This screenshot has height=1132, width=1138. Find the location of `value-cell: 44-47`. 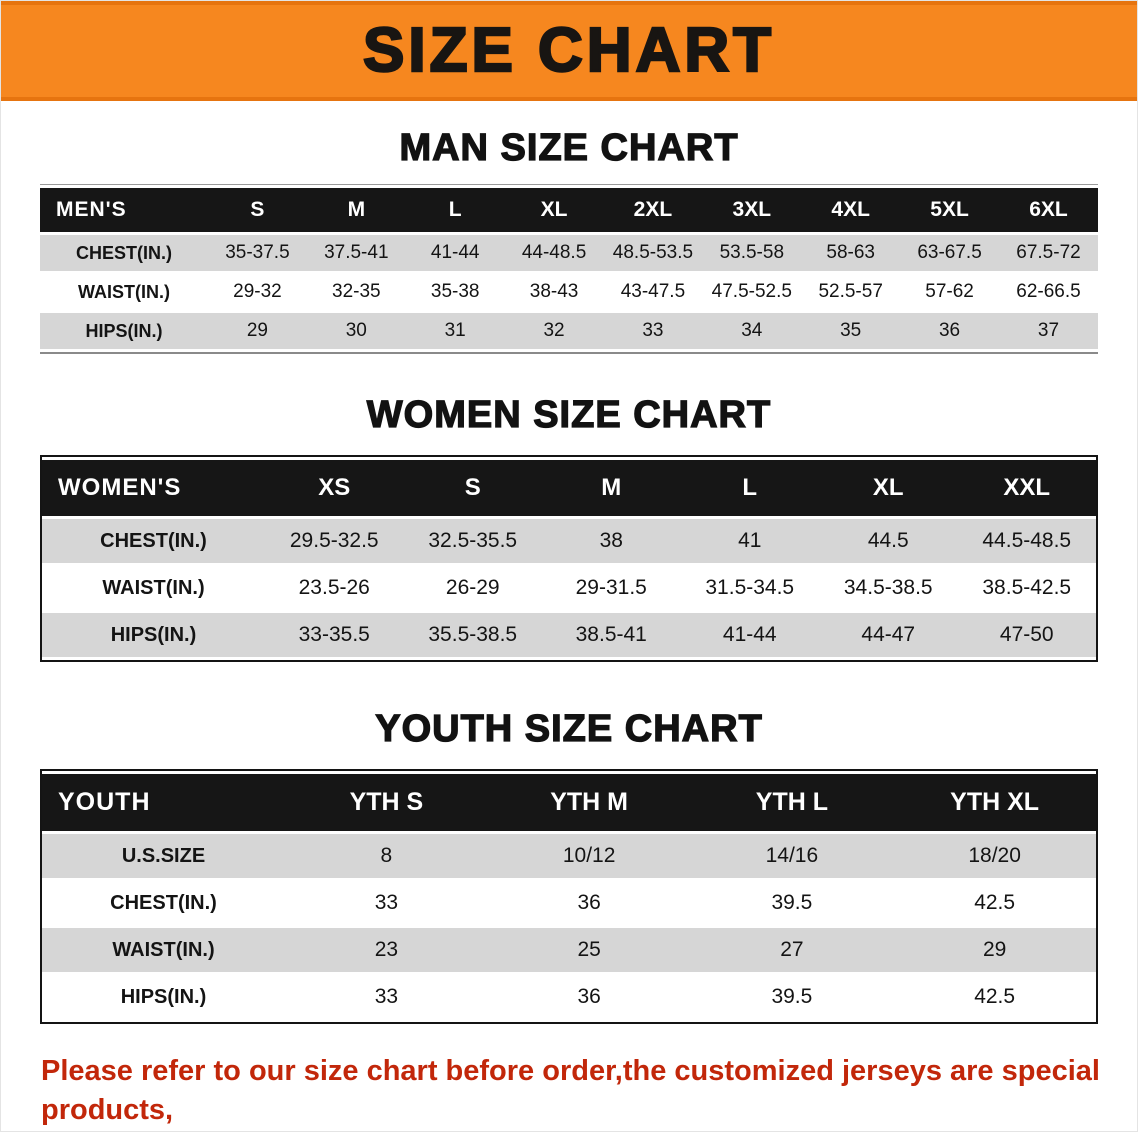

value-cell: 44-47 is located at coordinates (888, 635).